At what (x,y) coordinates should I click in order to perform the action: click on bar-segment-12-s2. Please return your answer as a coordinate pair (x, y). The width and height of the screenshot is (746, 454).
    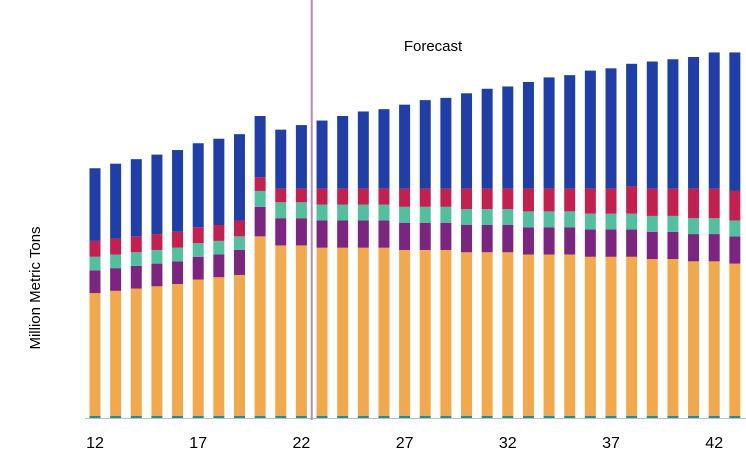
    Looking at the image, I should click on (95, 354).